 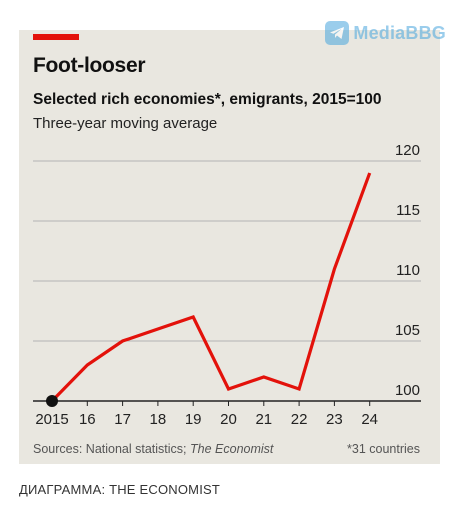 I want to click on chart-note: Three-year moving average, so click(x=125, y=123).